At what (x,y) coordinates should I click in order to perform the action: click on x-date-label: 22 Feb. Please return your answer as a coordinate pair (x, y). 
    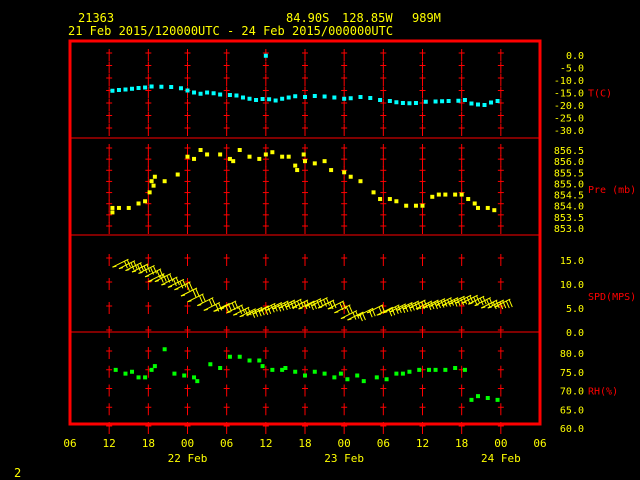
    Looking at the image, I should click on (188, 458).